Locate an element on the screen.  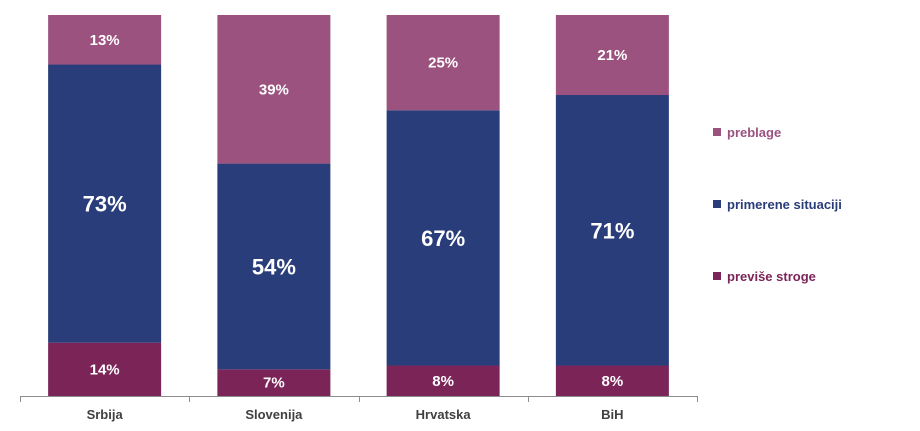
data-label-bih-1: 71% is located at coordinates (612, 230).